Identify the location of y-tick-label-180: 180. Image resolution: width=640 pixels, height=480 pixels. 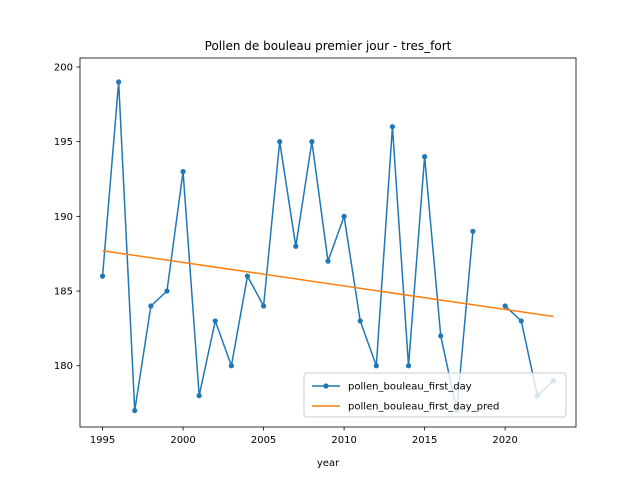
(63, 366).